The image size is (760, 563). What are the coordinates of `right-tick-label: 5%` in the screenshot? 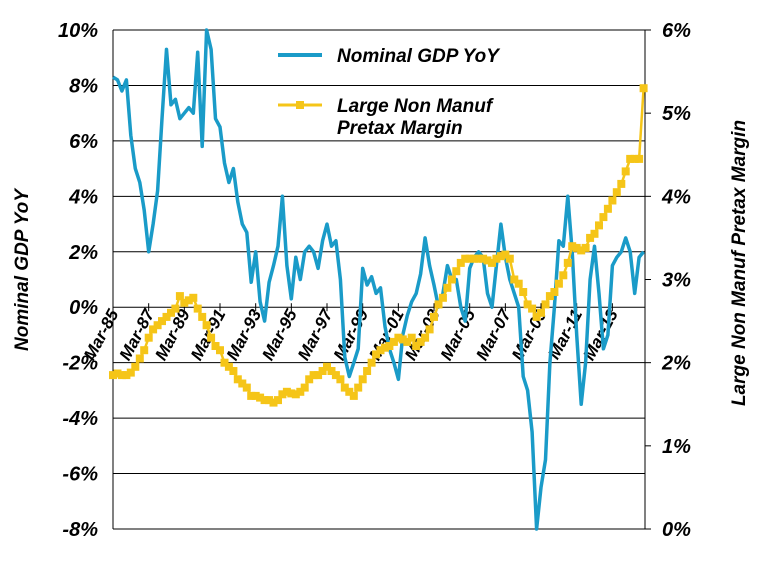 It's located at (676, 114).